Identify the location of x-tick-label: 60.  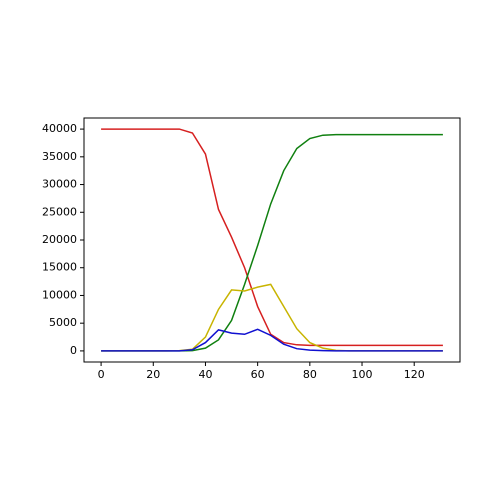
(258, 374).